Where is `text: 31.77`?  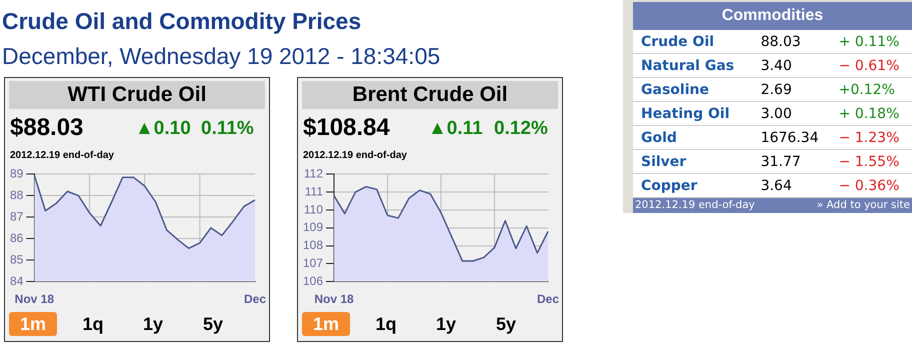 text: 31.77 is located at coordinates (791, 162).